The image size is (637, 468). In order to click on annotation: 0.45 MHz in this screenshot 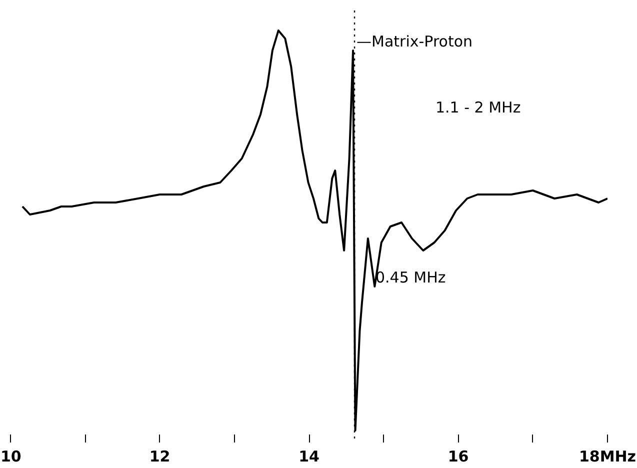, I will do `click(411, 277)`.